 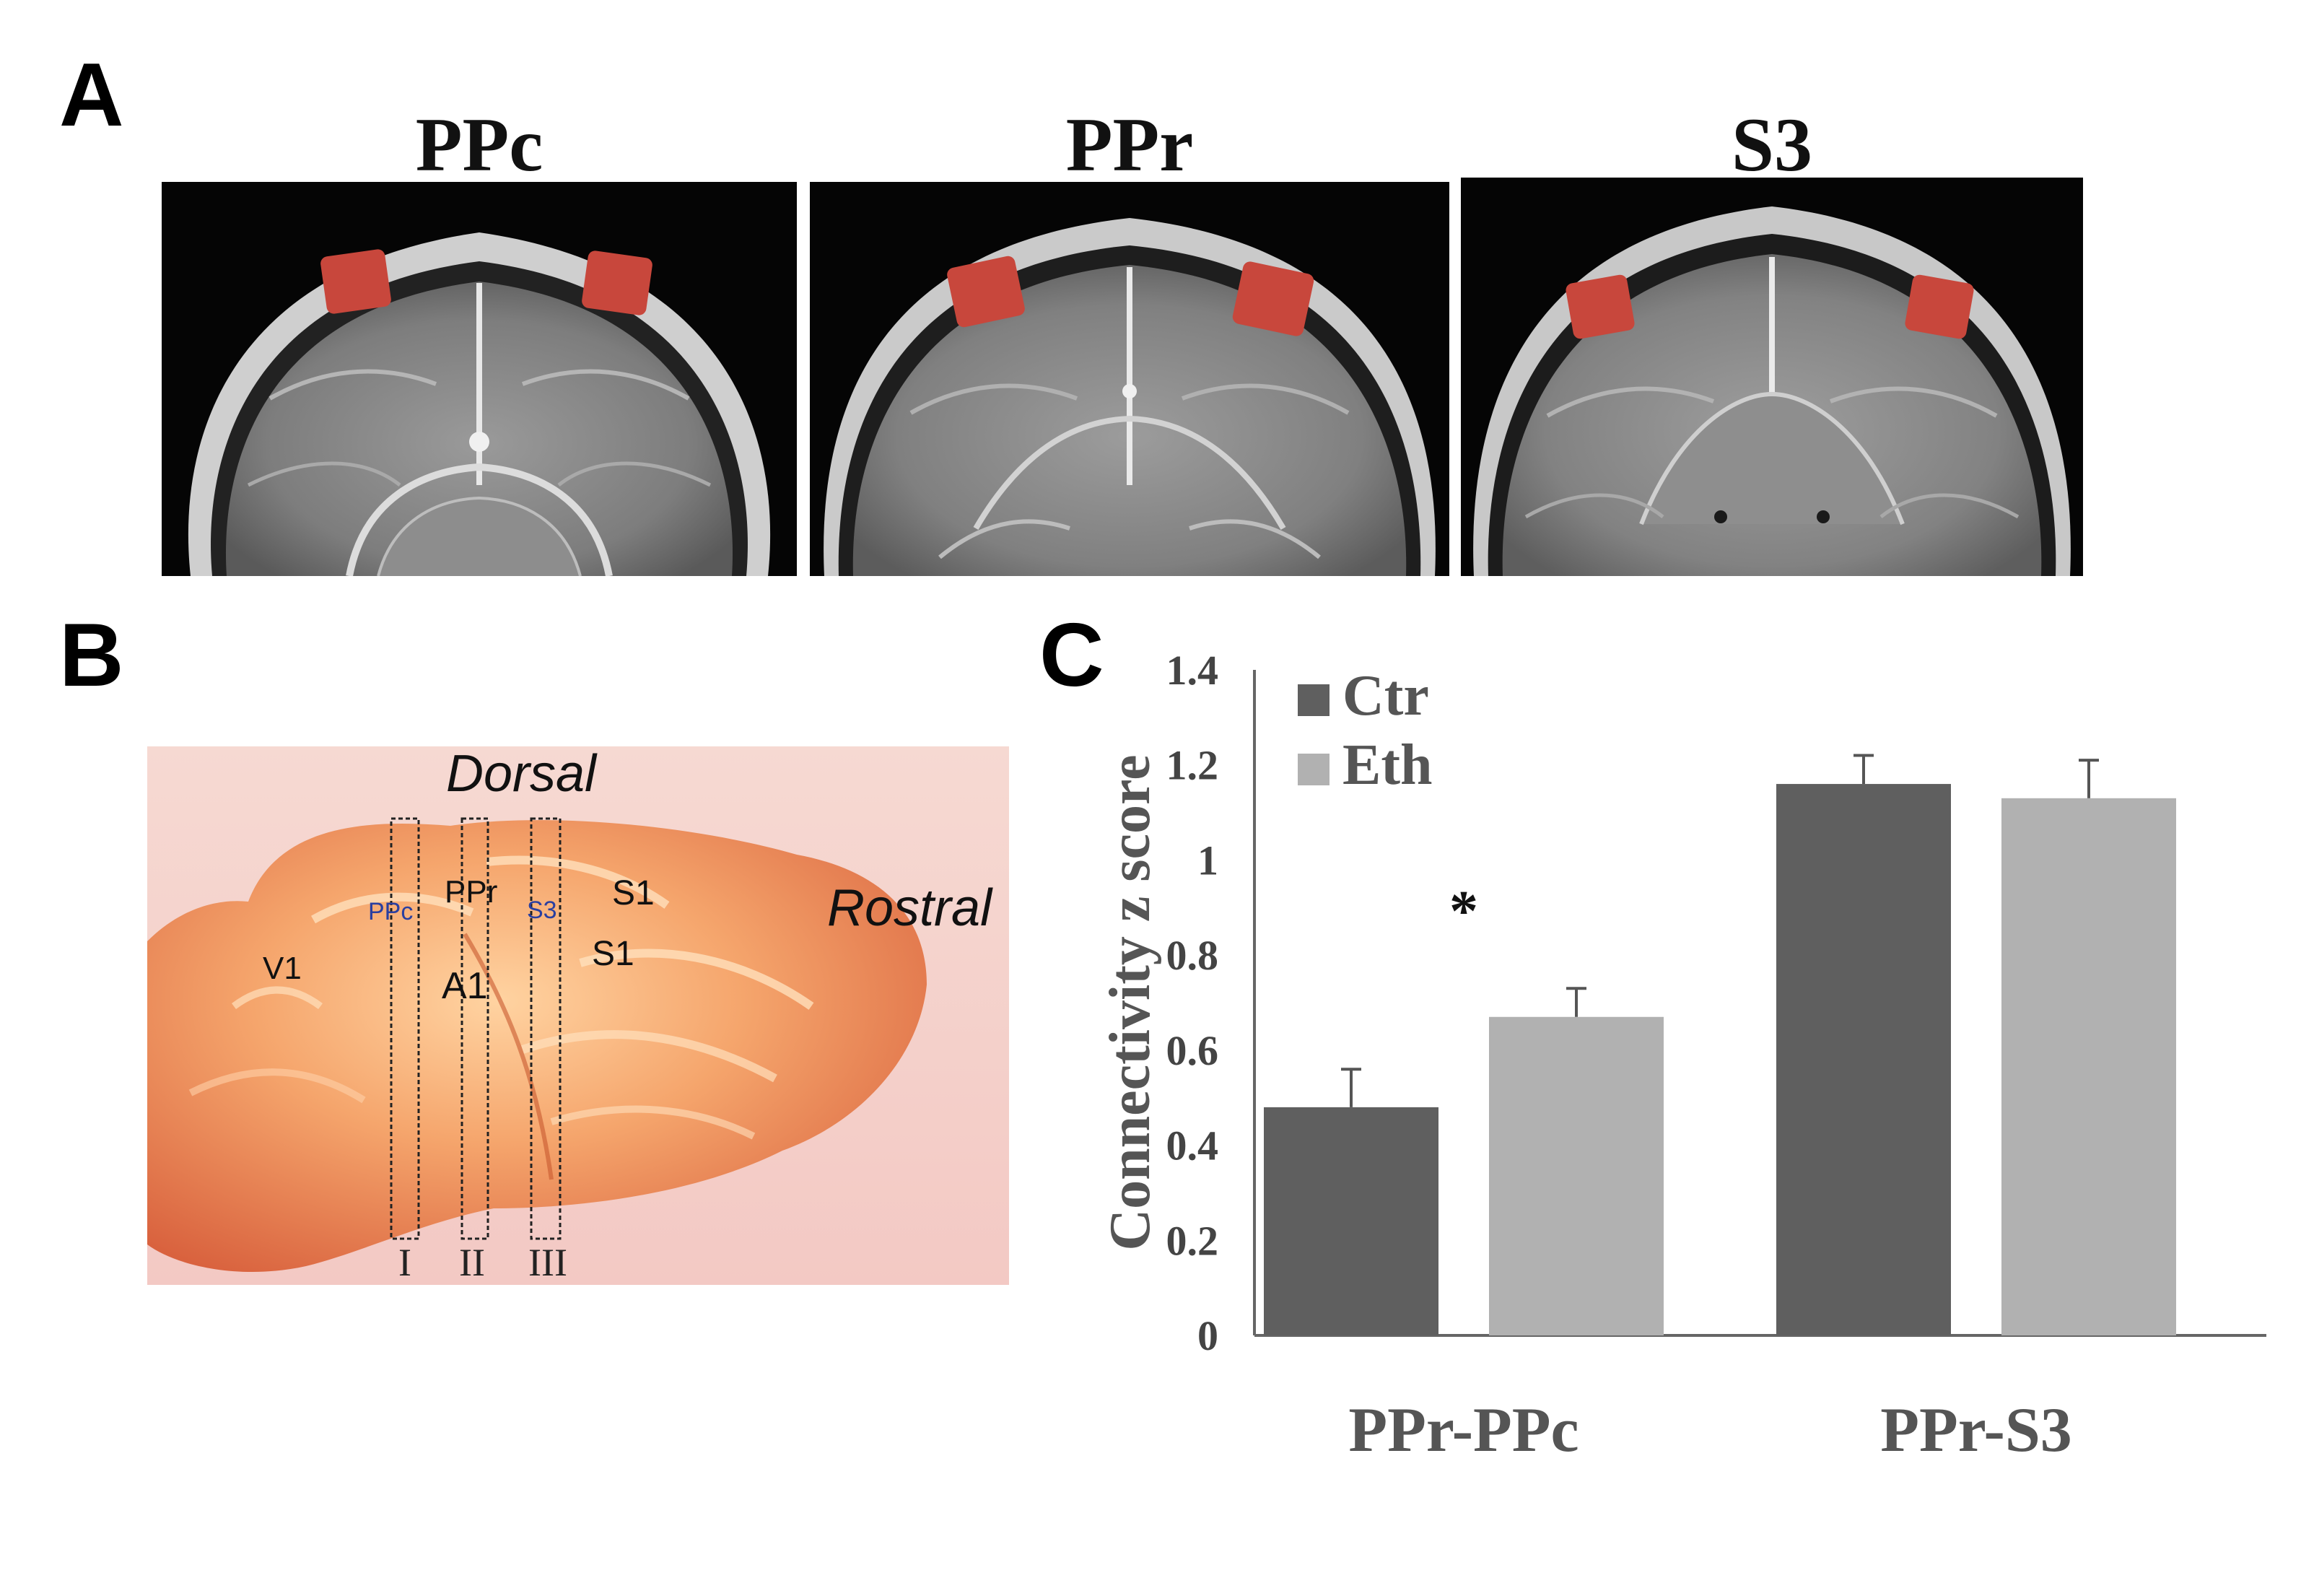 I want to click on y-tick-label: 0, so click(x=1208, y=1336).